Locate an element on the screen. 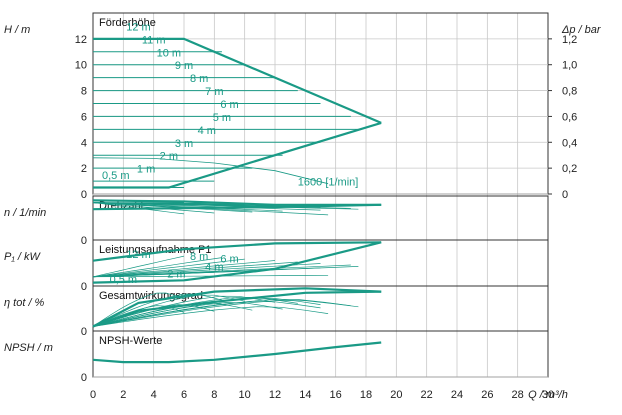 This screenshot has width=622, height=415. x-tick-label: 2 is located at coordinates (123, 395).